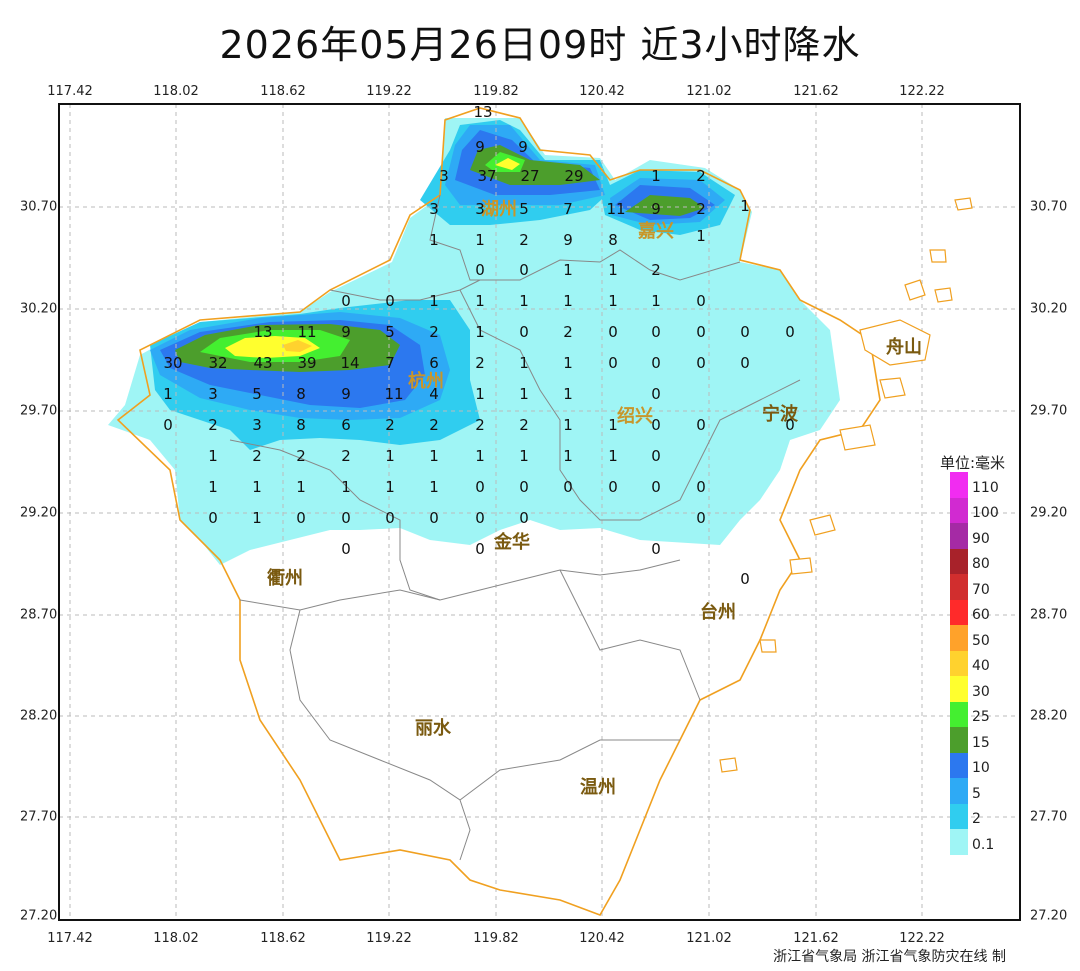 The image size is (1080, 971). I want to click on lat-tick-right: 30.70, so click(1049, 207).